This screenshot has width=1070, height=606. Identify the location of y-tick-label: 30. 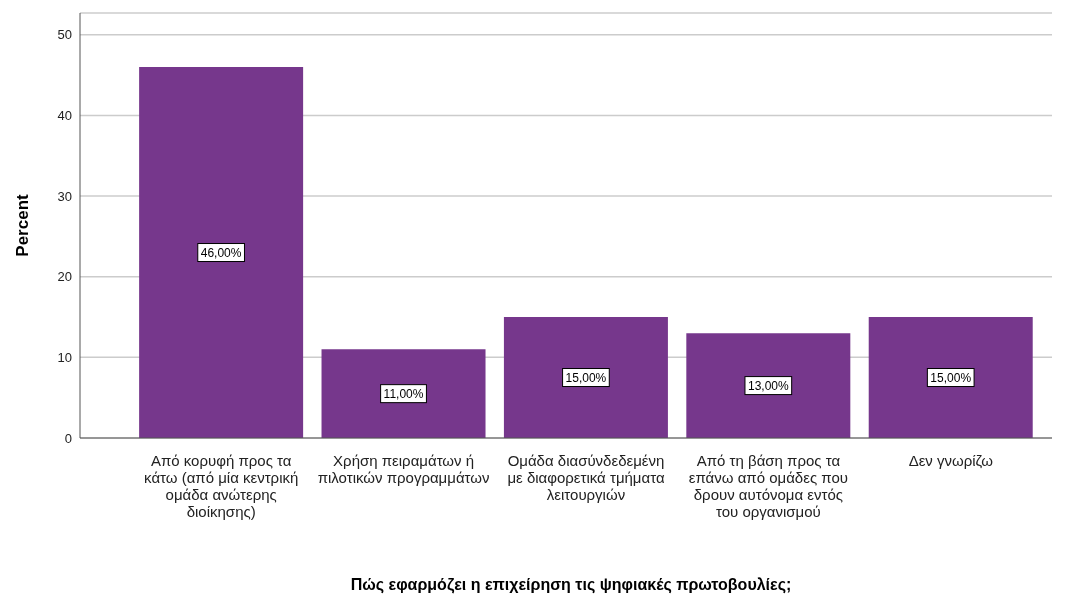
(64, 196).